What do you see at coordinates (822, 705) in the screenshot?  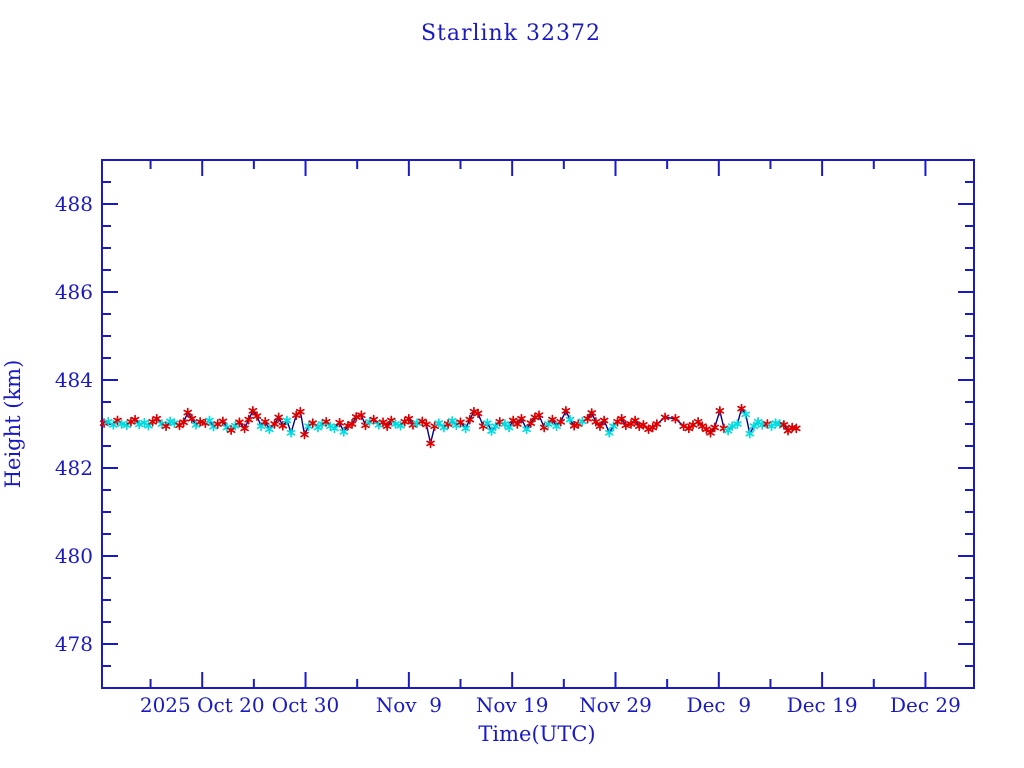 I see `x-tick-label: Dec 19` at bounding box center [822, 705].